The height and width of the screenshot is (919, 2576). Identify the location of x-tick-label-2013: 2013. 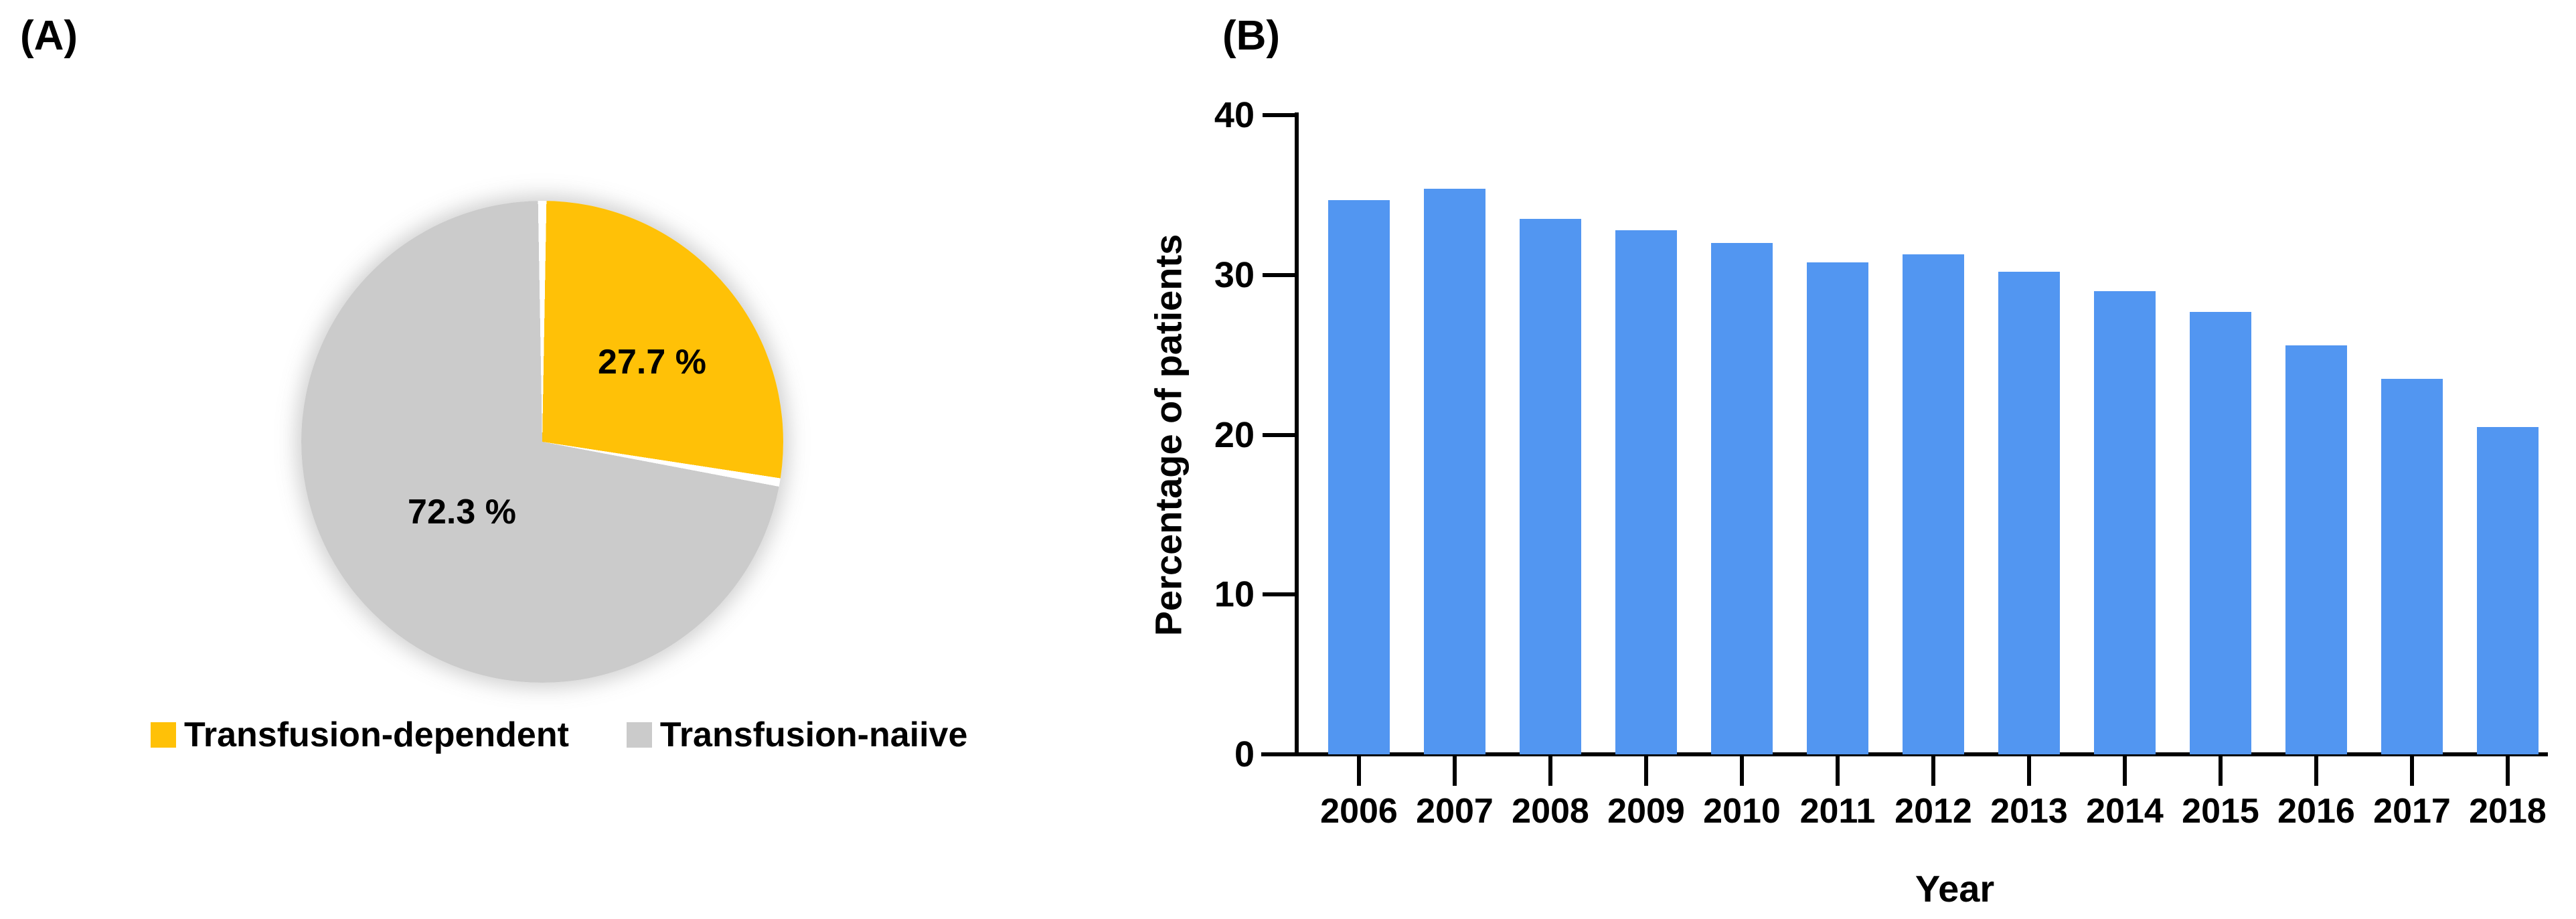
(2029, 811).